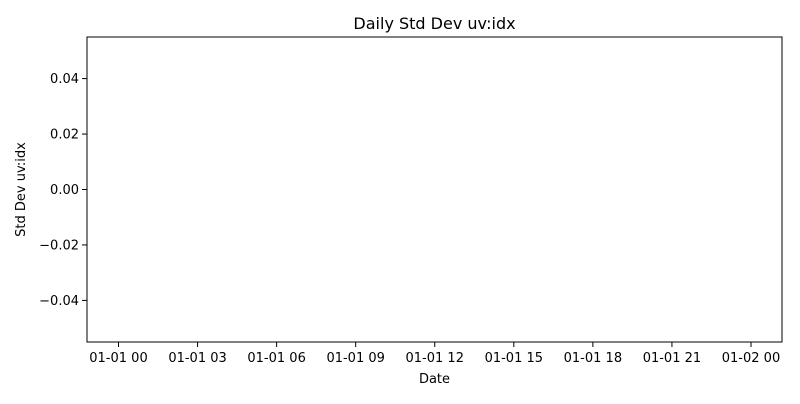  What do you see at coordinates (64, 79) in the screenshot?
I see `y-tick-label: 0.04` at bounding box center [64, 79].